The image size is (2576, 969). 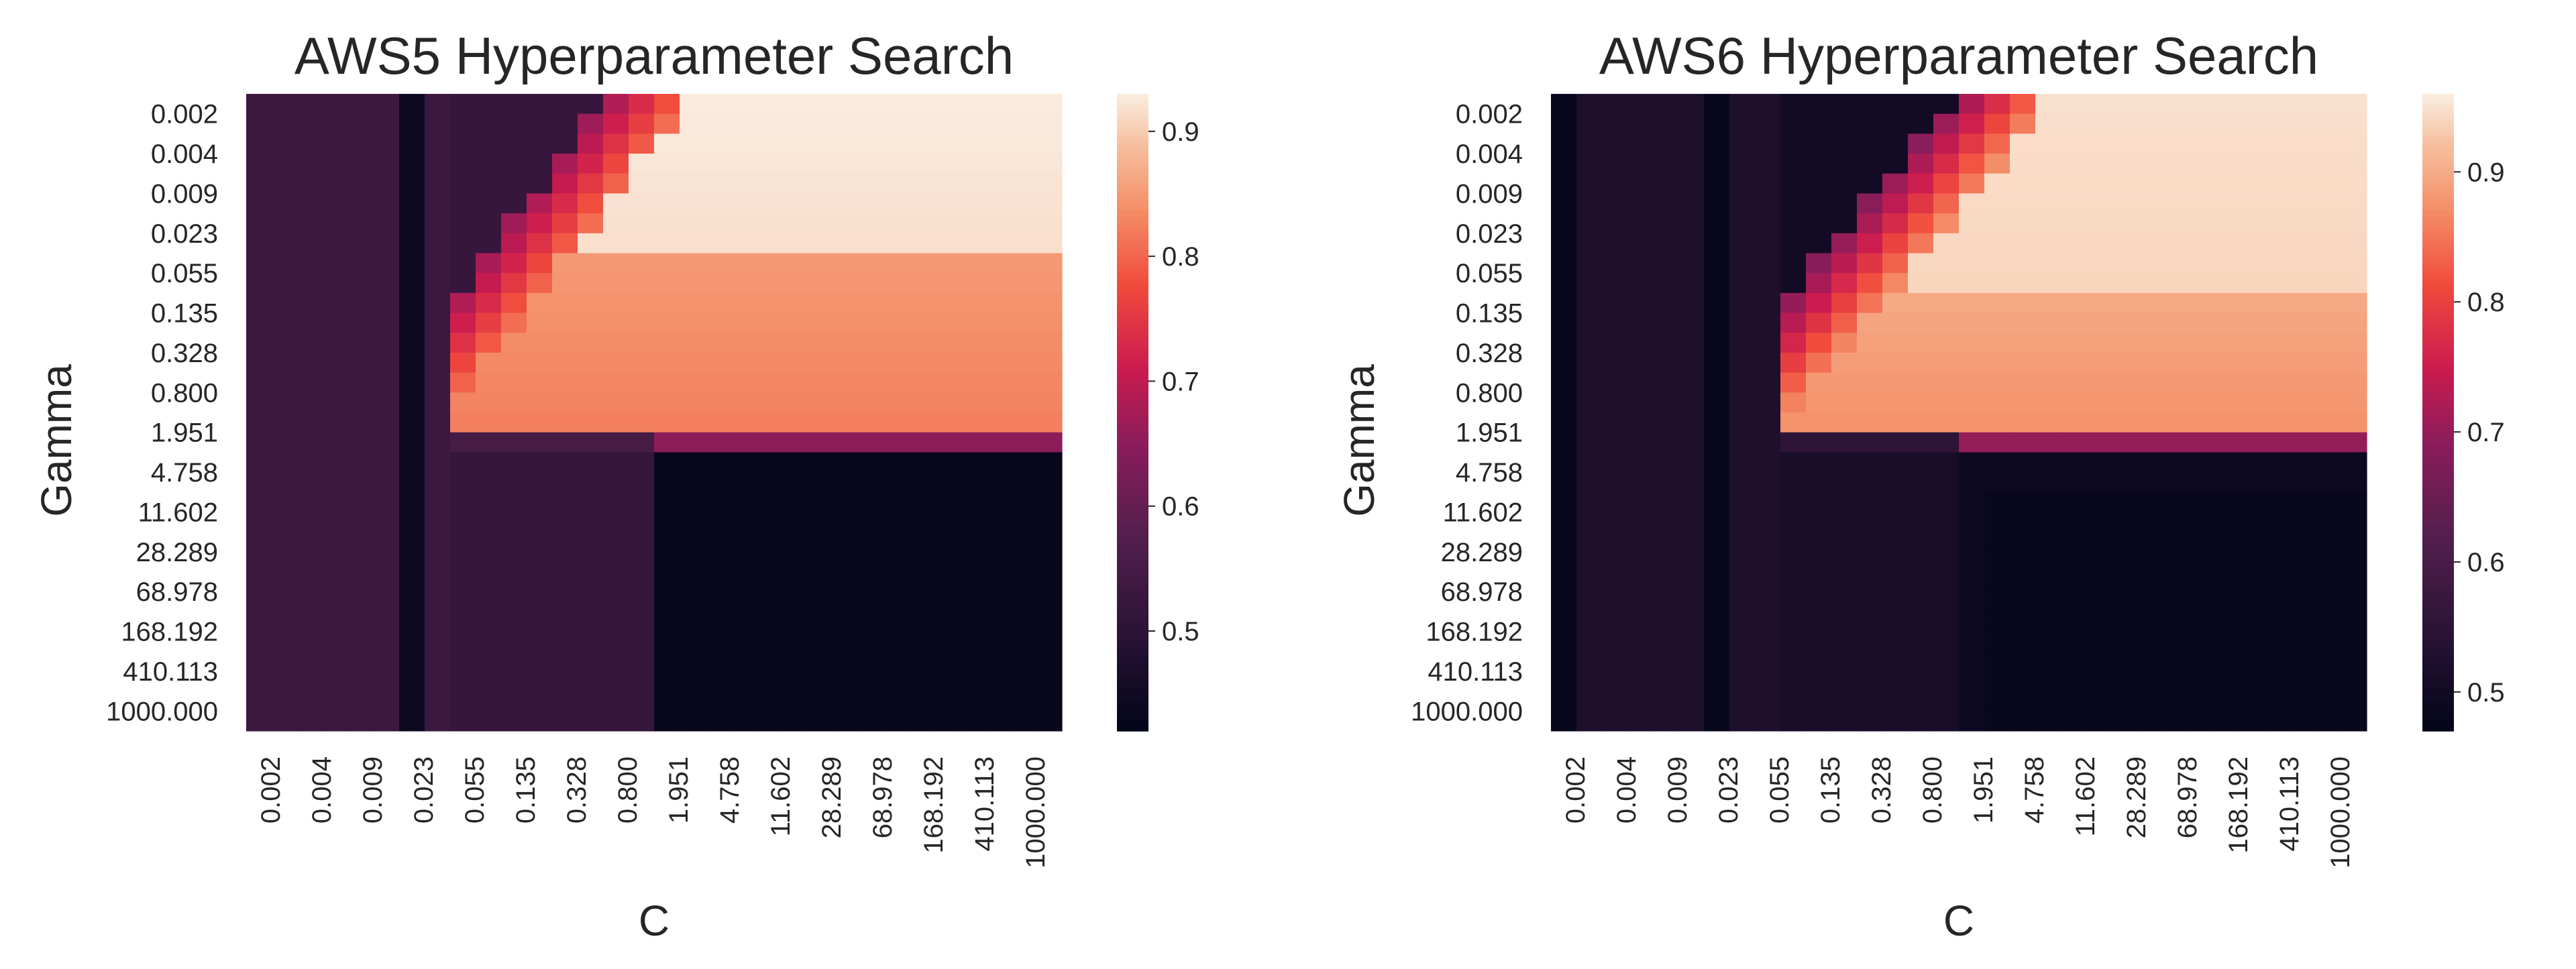 What do you see at coordinates (177, 552) in the screenshot?
I see `y-tick-label: 28.289` at bounding box center [177, 552].